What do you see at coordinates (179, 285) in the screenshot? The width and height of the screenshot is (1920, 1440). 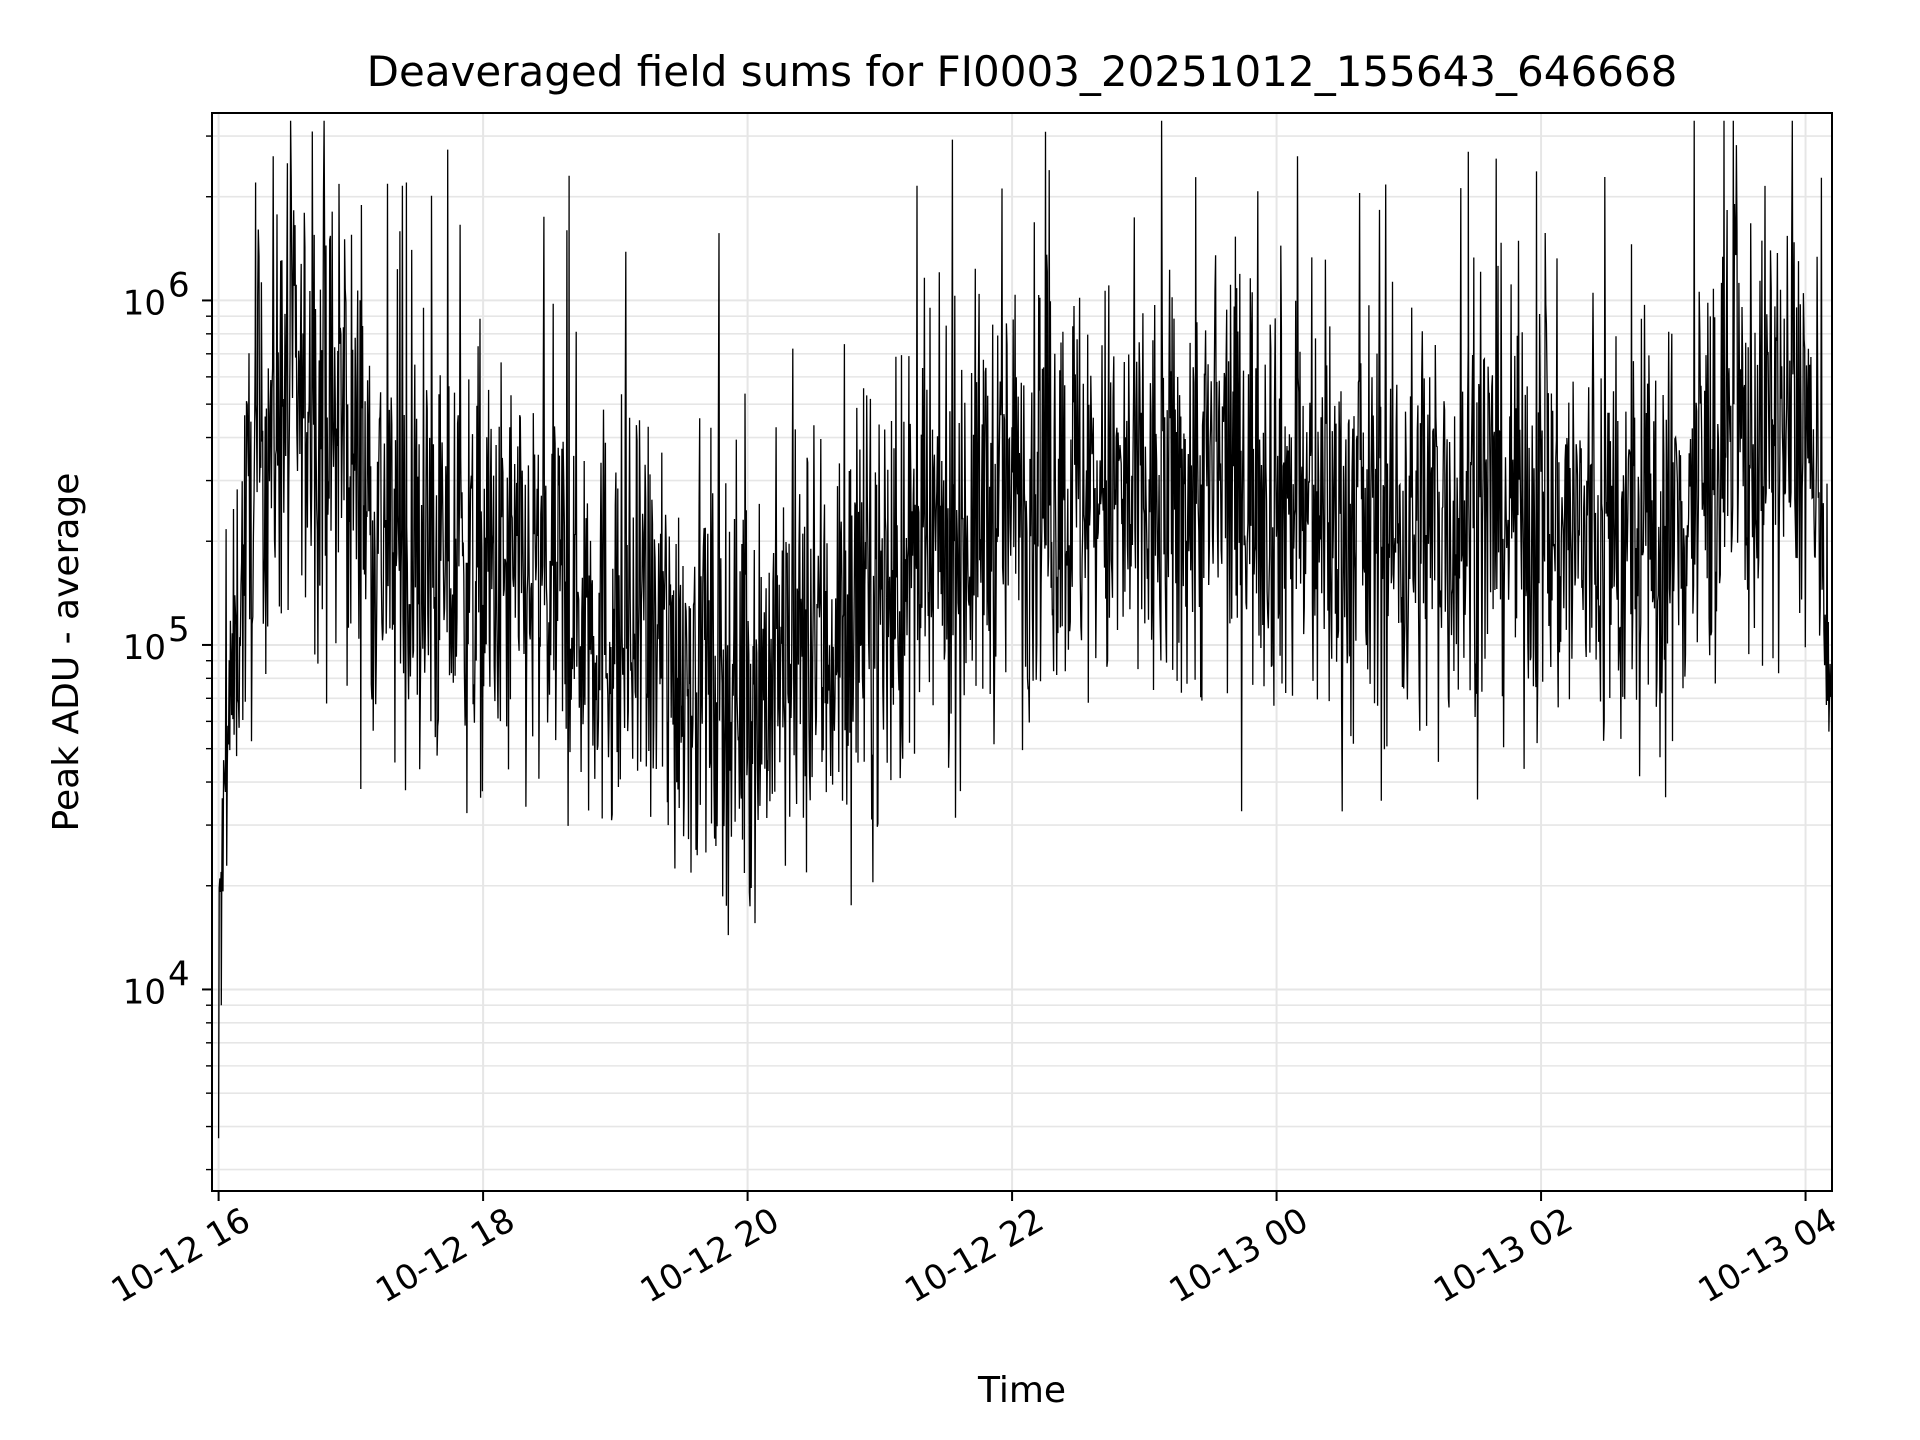 I see `y-tick-label-exponent: 6` at bounding box center [179, 285].